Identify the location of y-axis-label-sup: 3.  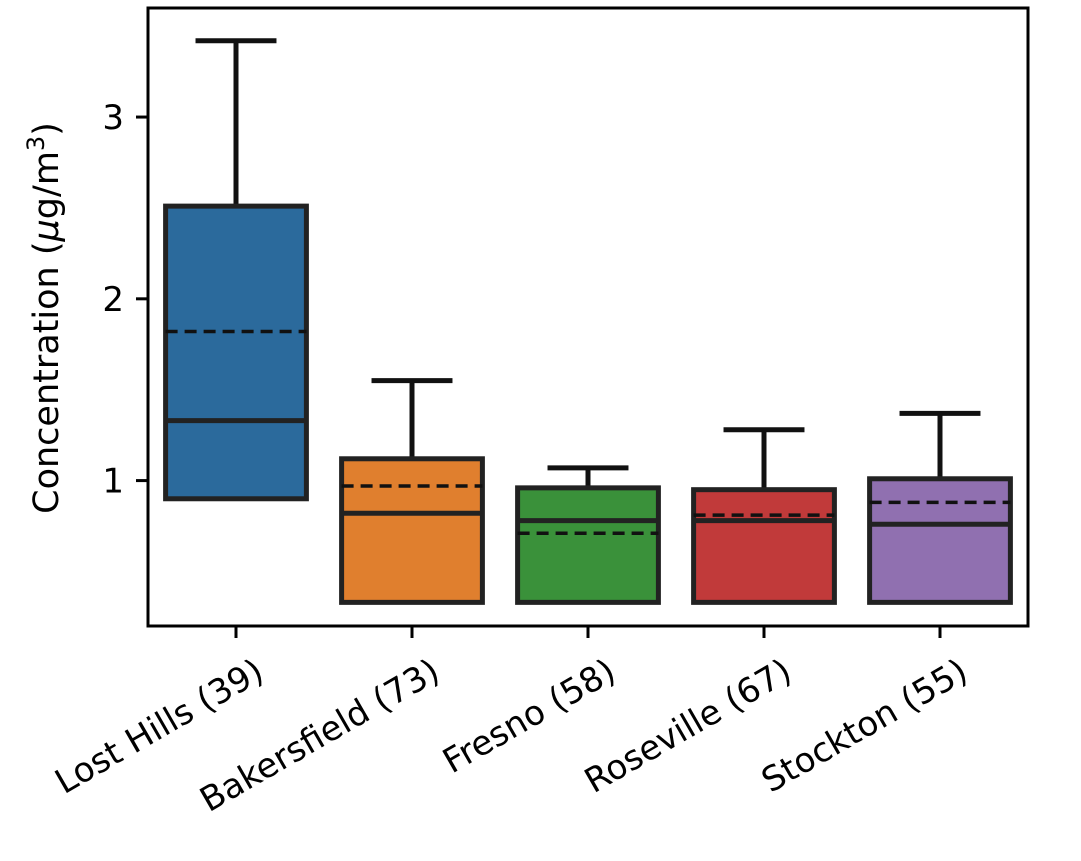
(36, 143).